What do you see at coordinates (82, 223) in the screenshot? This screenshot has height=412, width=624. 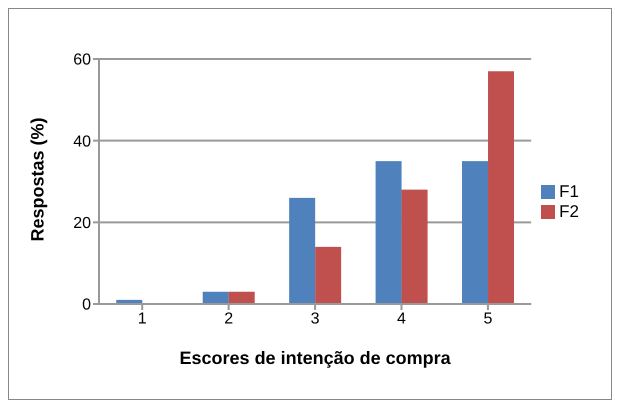 I see `y-tick-label: 20` at bounding box center [82, 223].